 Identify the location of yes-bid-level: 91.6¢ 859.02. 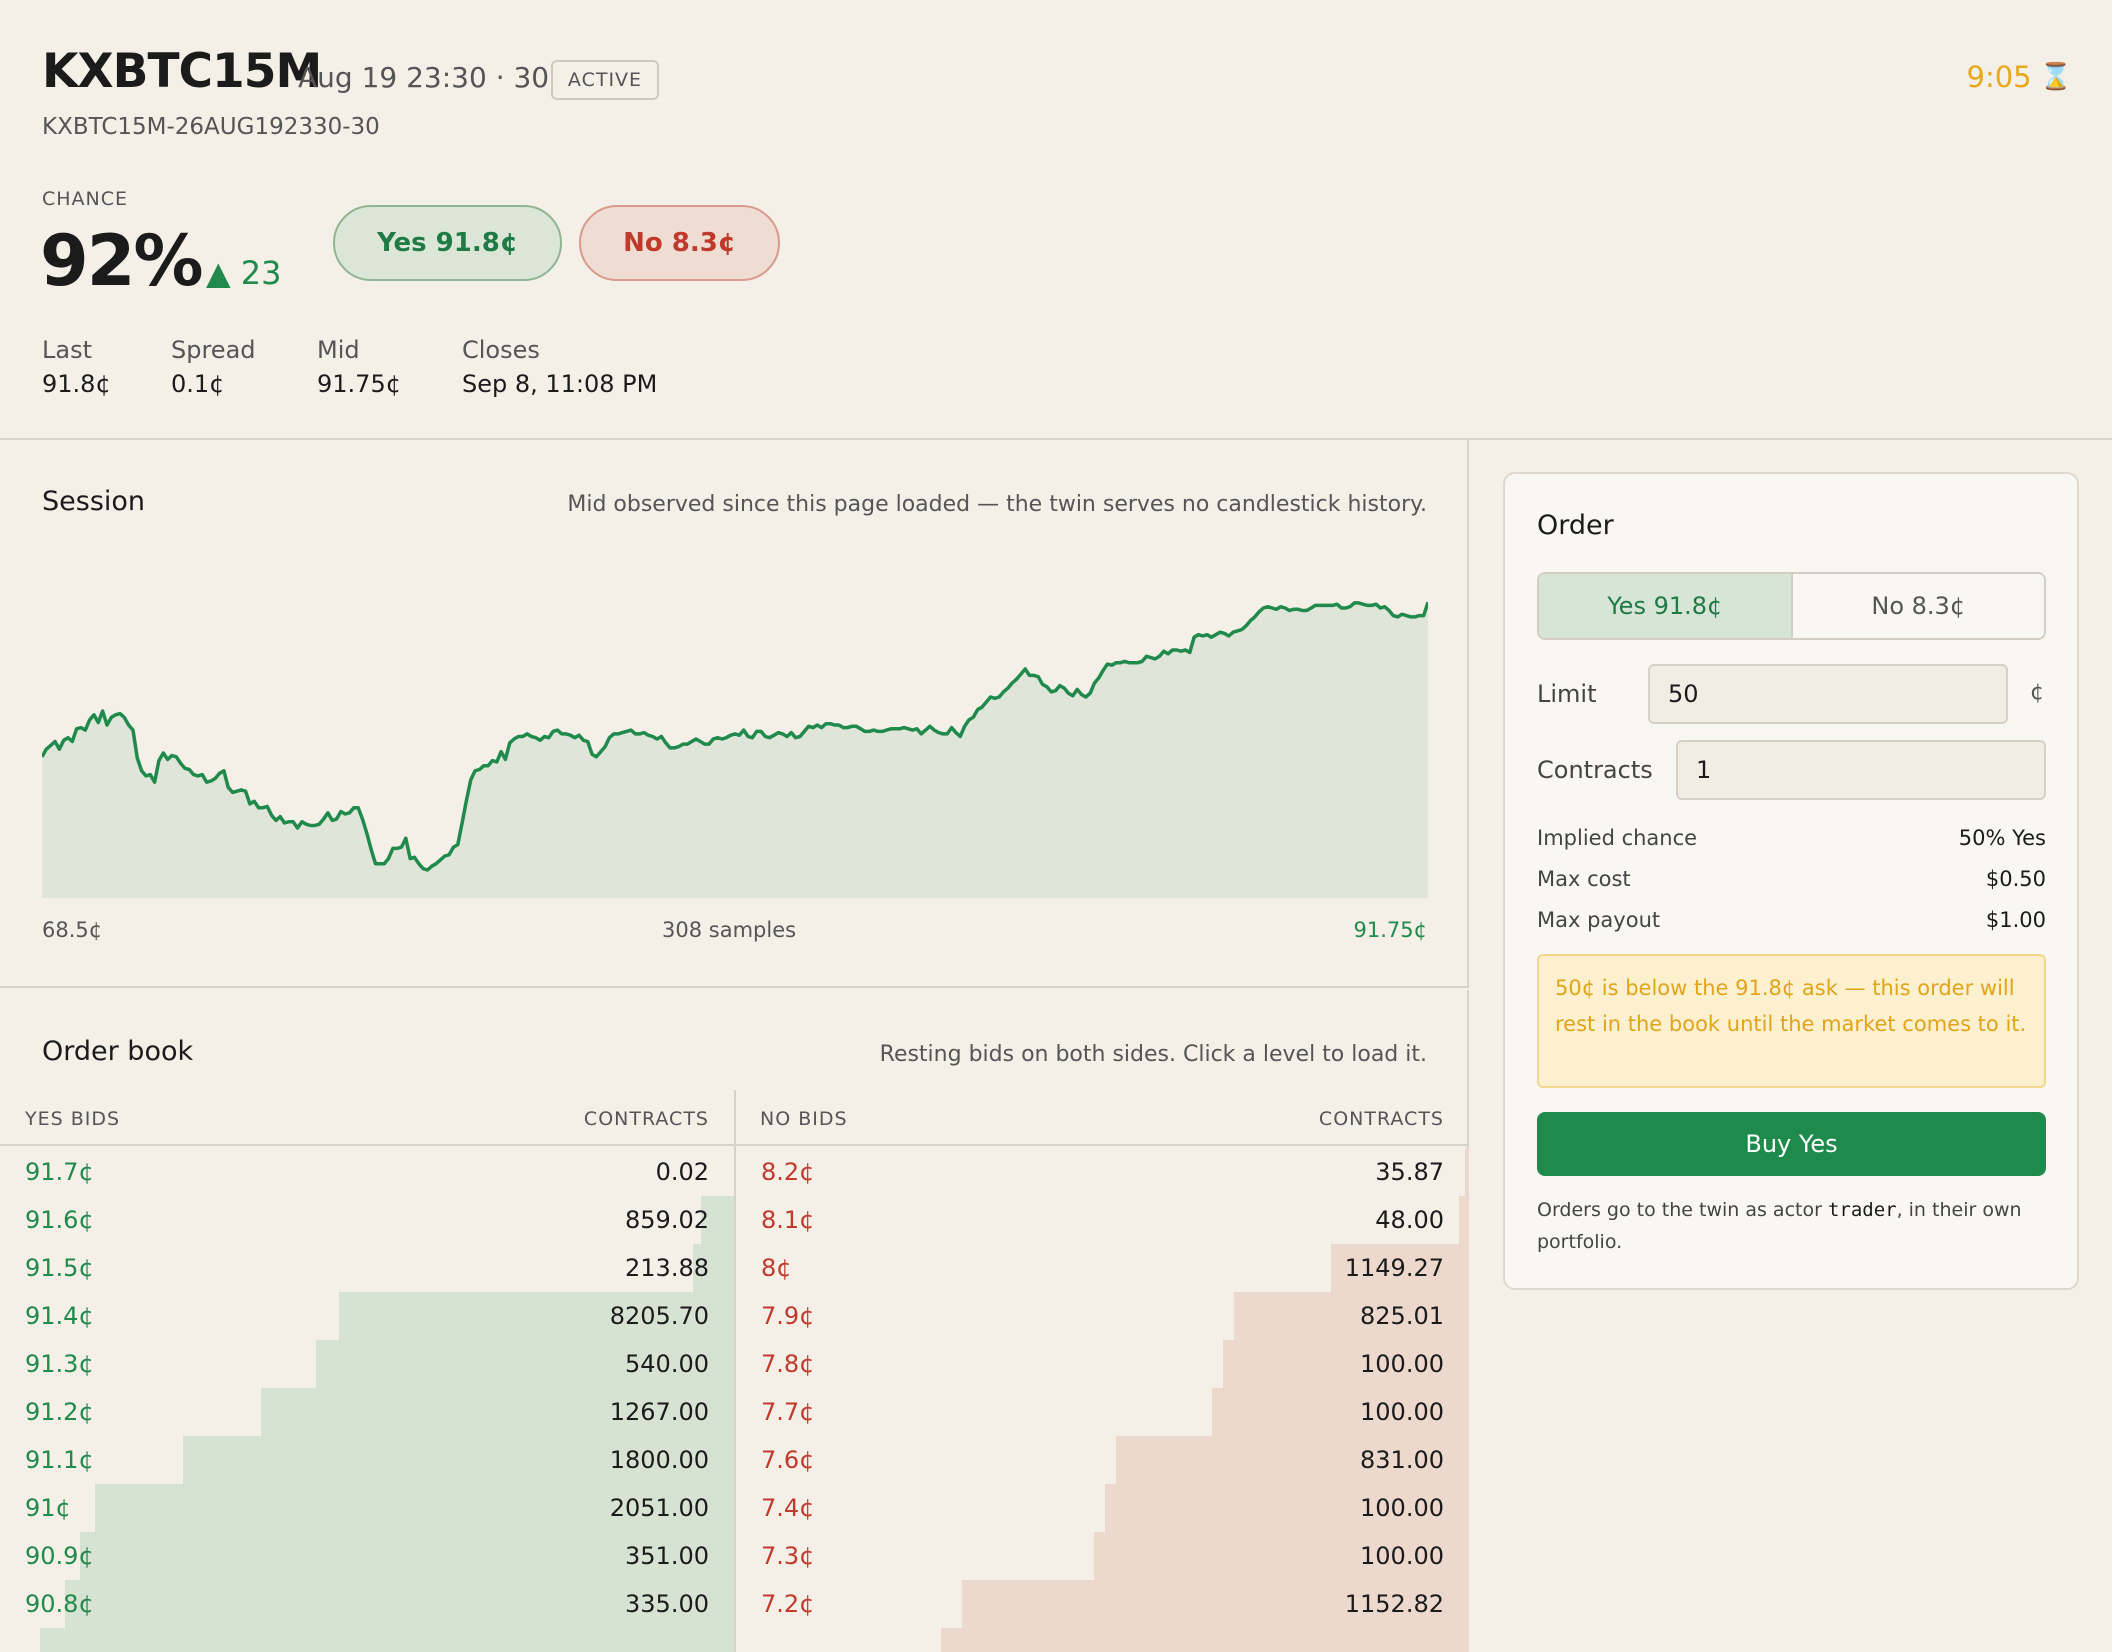
(367, 1220).